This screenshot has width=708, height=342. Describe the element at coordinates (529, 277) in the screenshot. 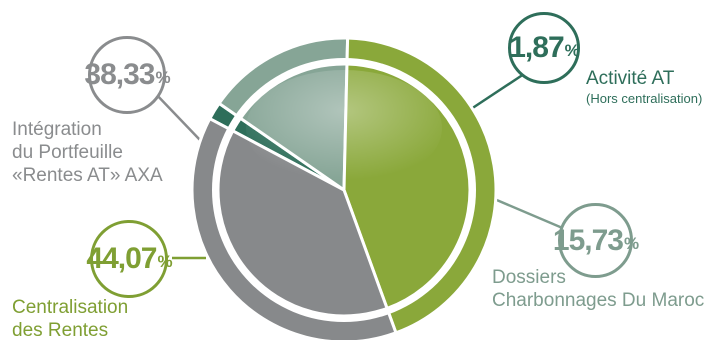

I see `slice-label-line: Dossiers` at that location.